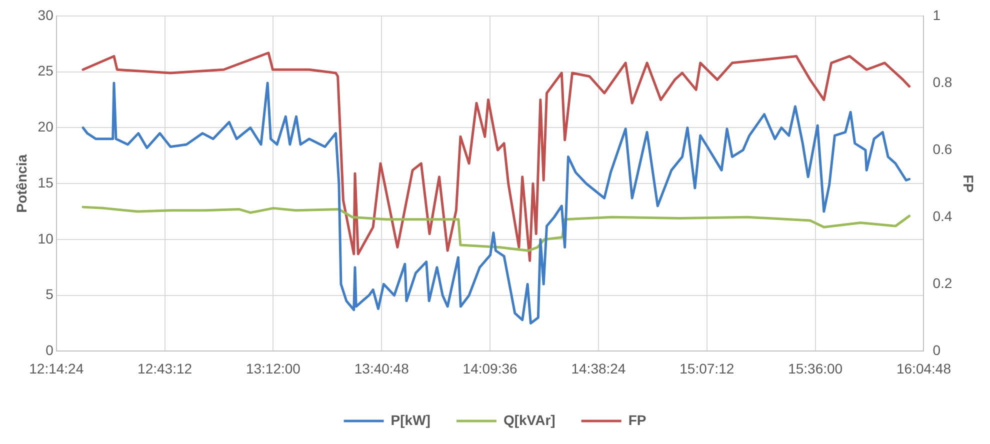 The image size is (990, 444). What do you see at coordinates (165, 368) in the screenshot?
I see `x-tick-label: 12:43:12` at bounding box center [165, 368].